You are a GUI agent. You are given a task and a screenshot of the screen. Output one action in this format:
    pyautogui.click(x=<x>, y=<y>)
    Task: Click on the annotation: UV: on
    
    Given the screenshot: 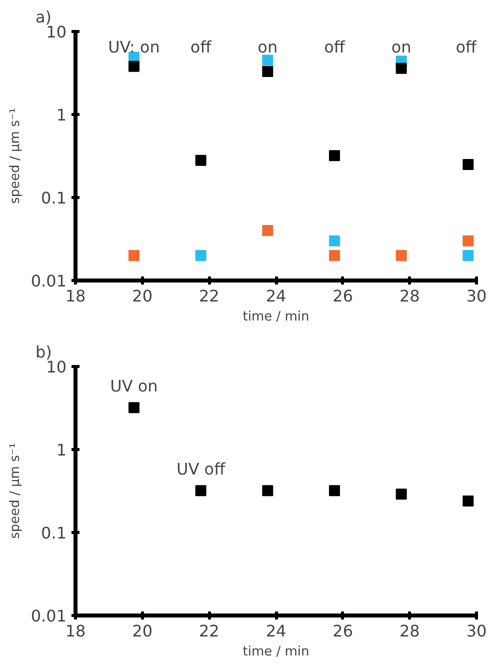 What is the action you would take?
    pyautogui.click(x=134, y=47)
    